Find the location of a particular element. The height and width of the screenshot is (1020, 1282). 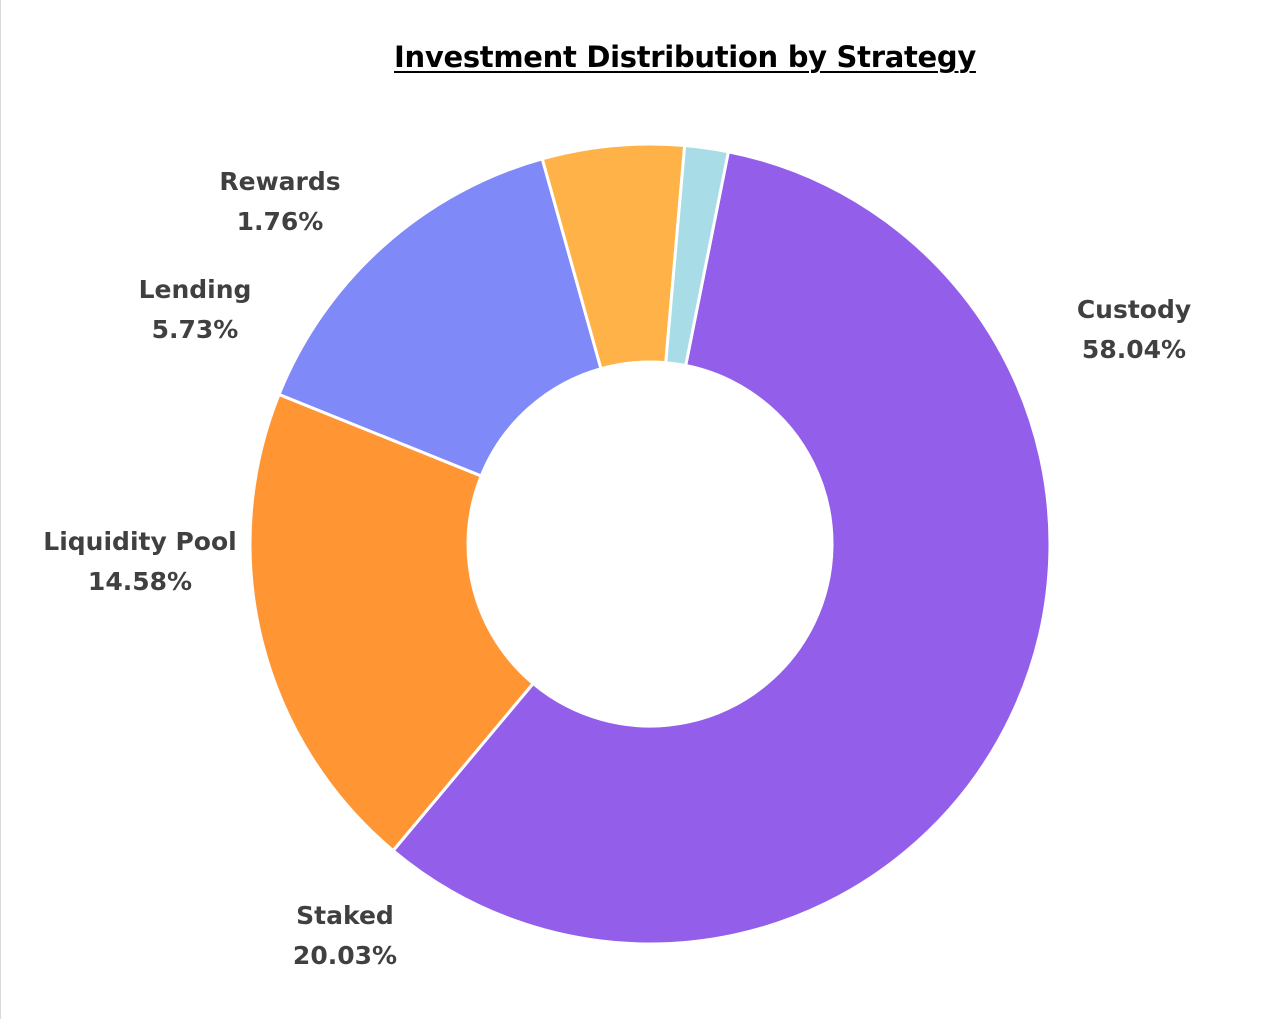

slice-value-liquidity-pool: 14.58% is located at coordinates (140, 581).